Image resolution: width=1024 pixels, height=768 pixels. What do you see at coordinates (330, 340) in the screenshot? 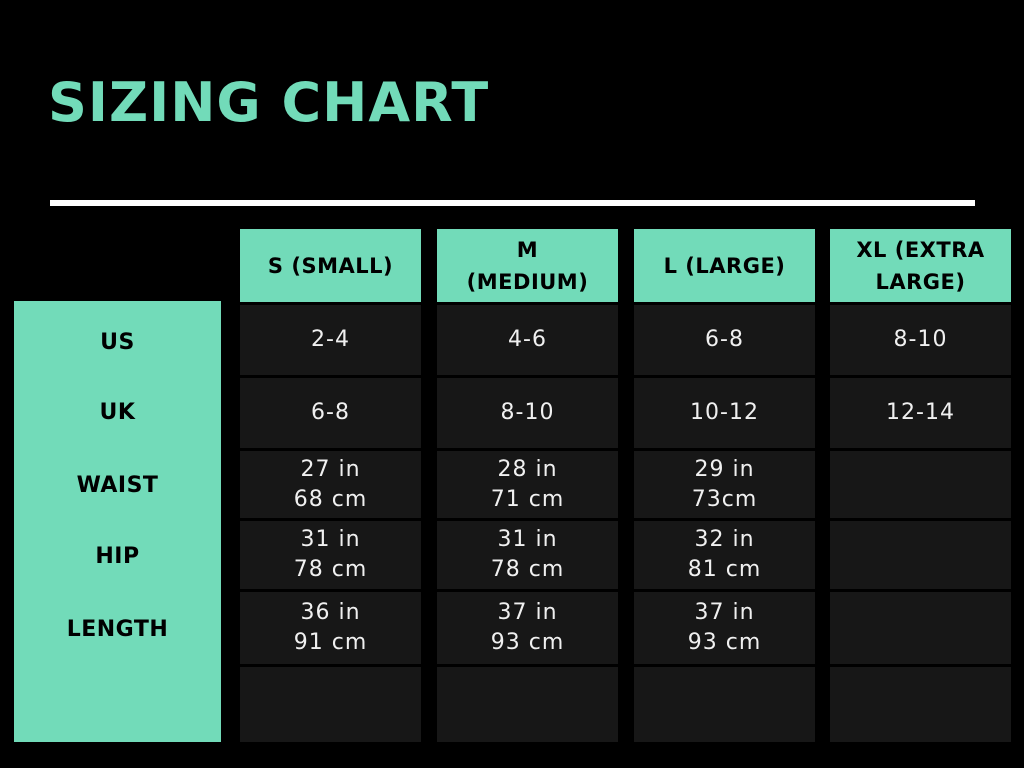
I see `size-cell-s-us: 2-4` at bounding box center [330, 340].